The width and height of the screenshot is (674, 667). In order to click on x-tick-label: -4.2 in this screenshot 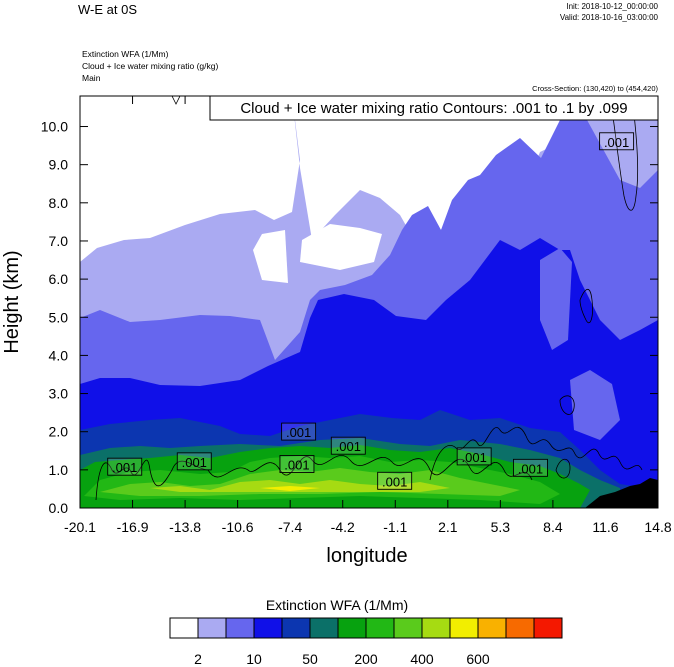, I will do `click(343, 527)`.